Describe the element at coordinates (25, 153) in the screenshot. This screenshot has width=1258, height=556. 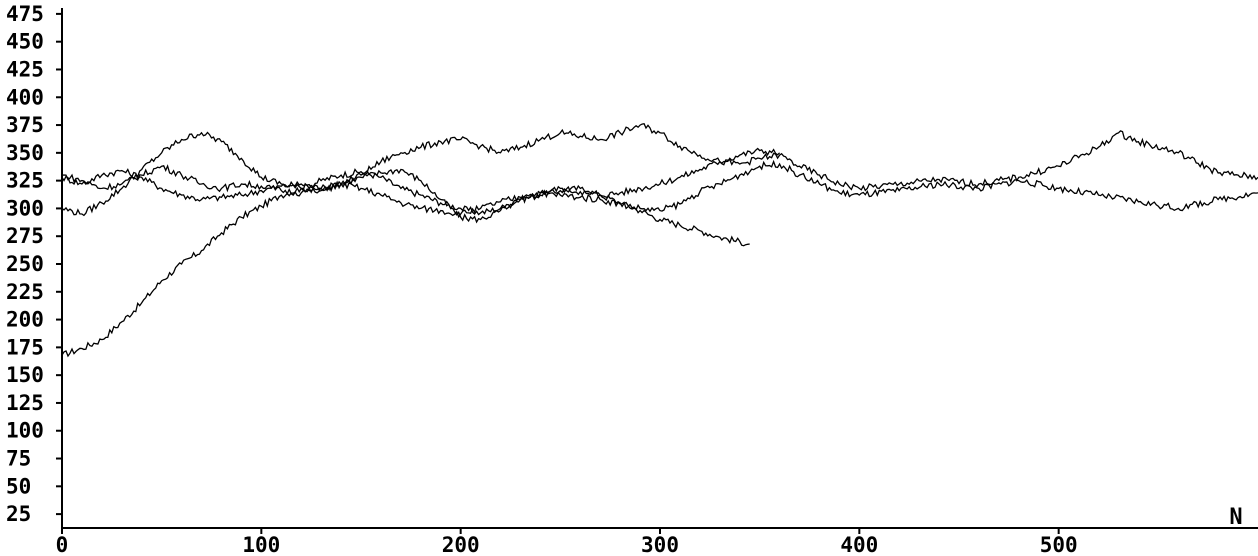
I see `y-tick-label: 350` at that location.